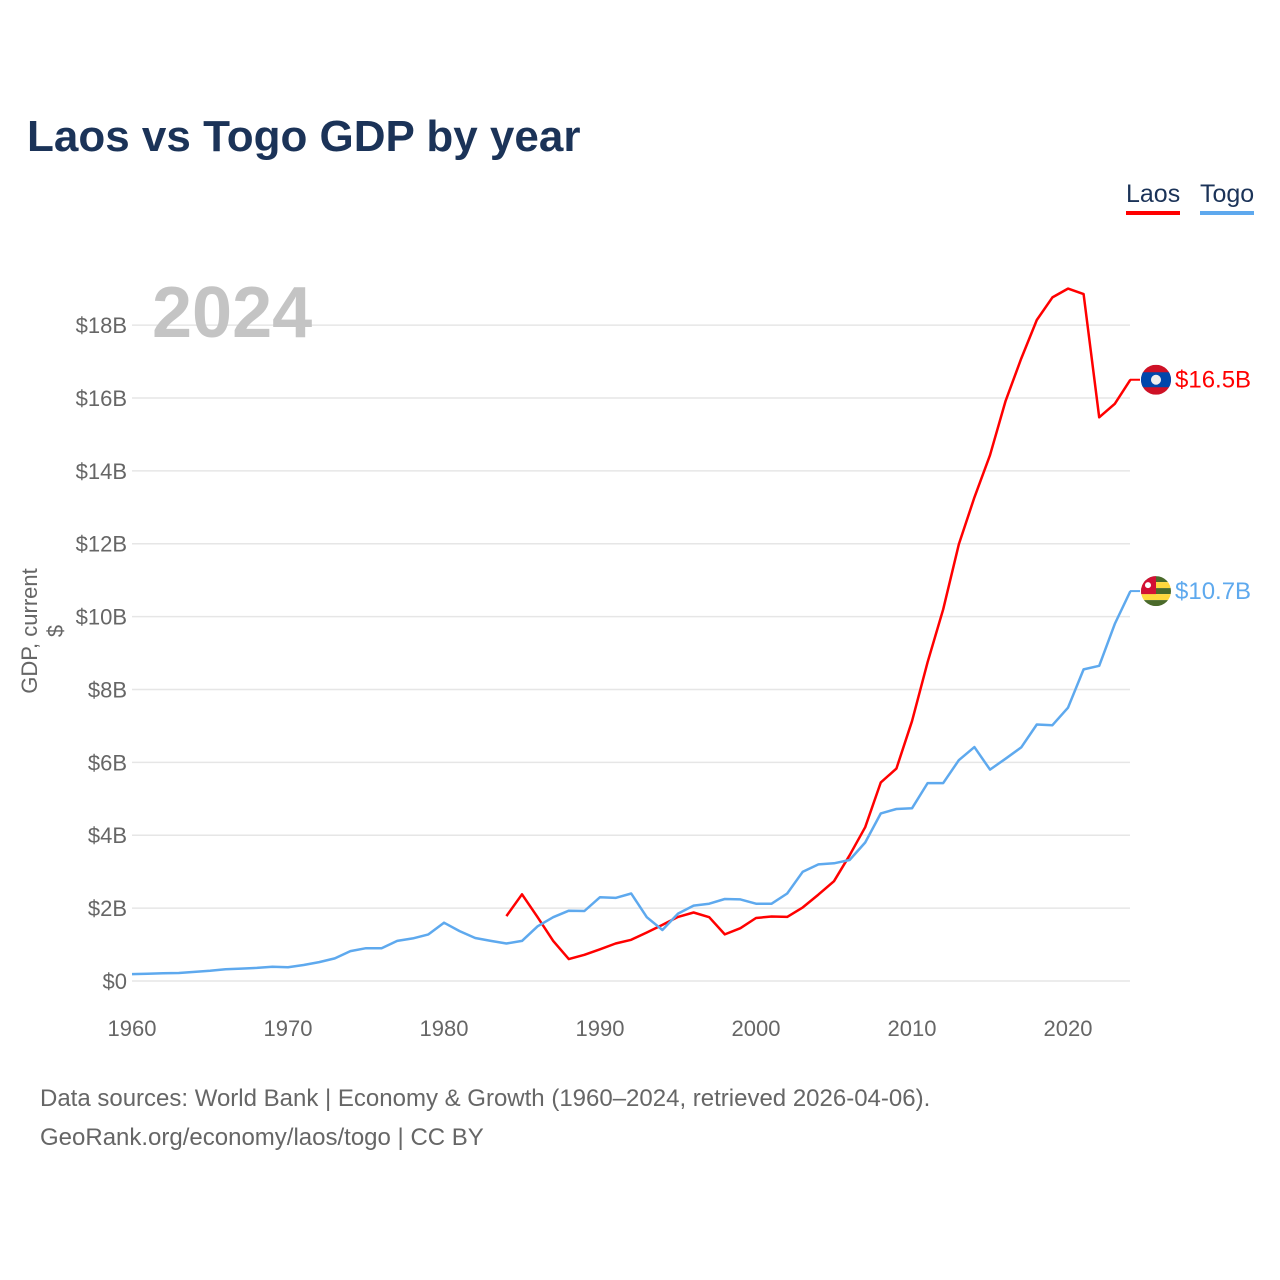  What do you see at coordinates (107, 762) in the screenshot?
I see `y-tick-label: $6B` at bounding box center [107, 762].